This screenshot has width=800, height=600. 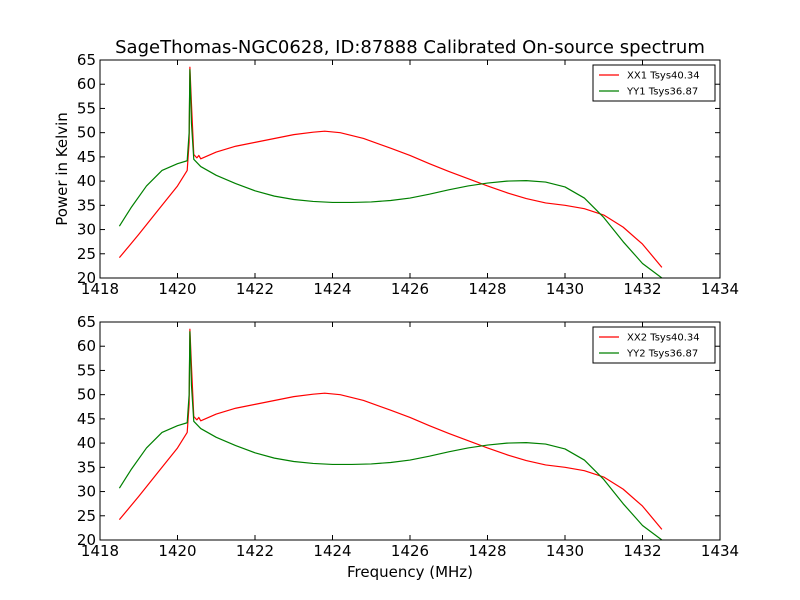 What do you see at coordinates (62, 169) in the screenshot?
I see `y-axis-label: Power in Kelvin` at bounding box center [62, 169].